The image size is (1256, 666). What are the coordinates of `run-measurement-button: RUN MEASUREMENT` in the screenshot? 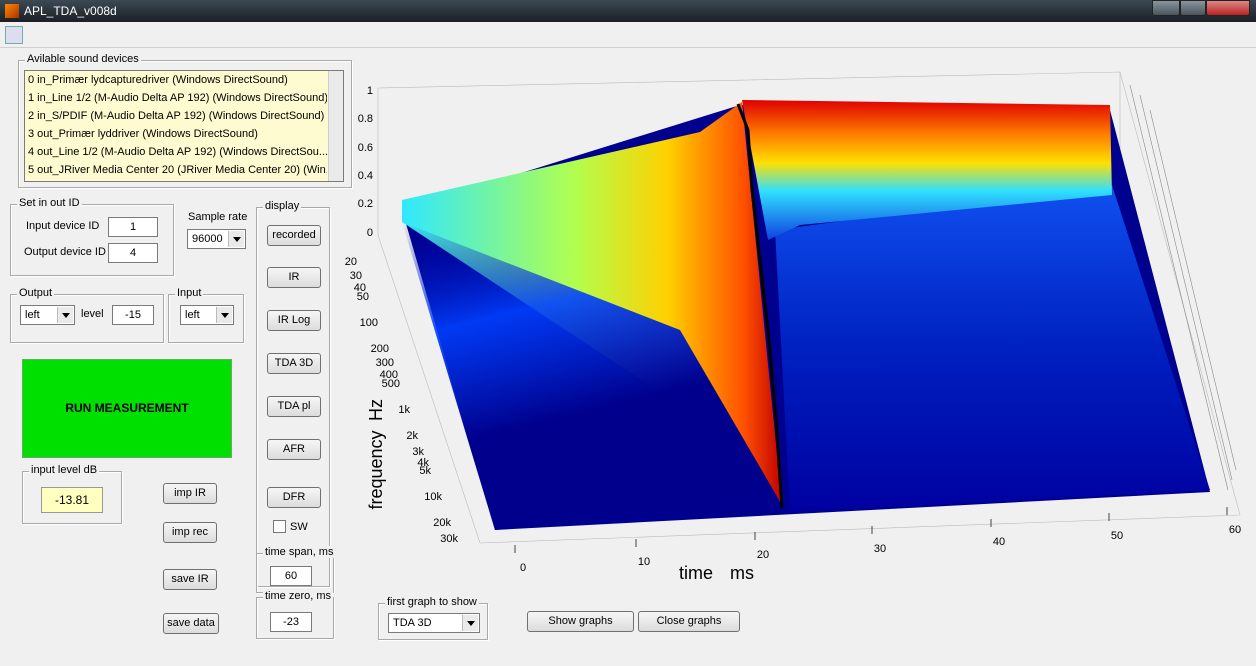 It's located at (127, 408).